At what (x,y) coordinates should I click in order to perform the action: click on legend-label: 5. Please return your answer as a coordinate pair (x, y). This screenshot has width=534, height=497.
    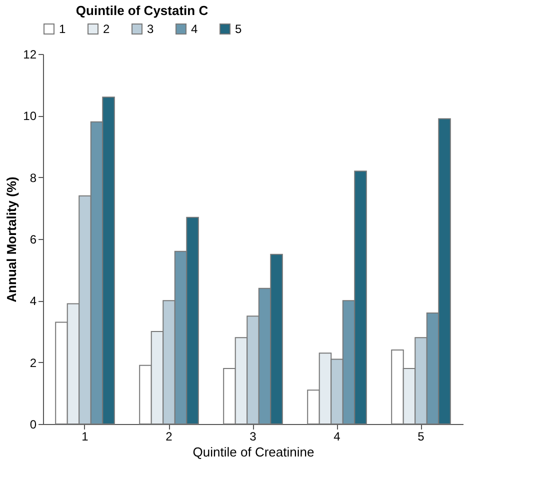
    Looking at the image, I should click on (238, 29).